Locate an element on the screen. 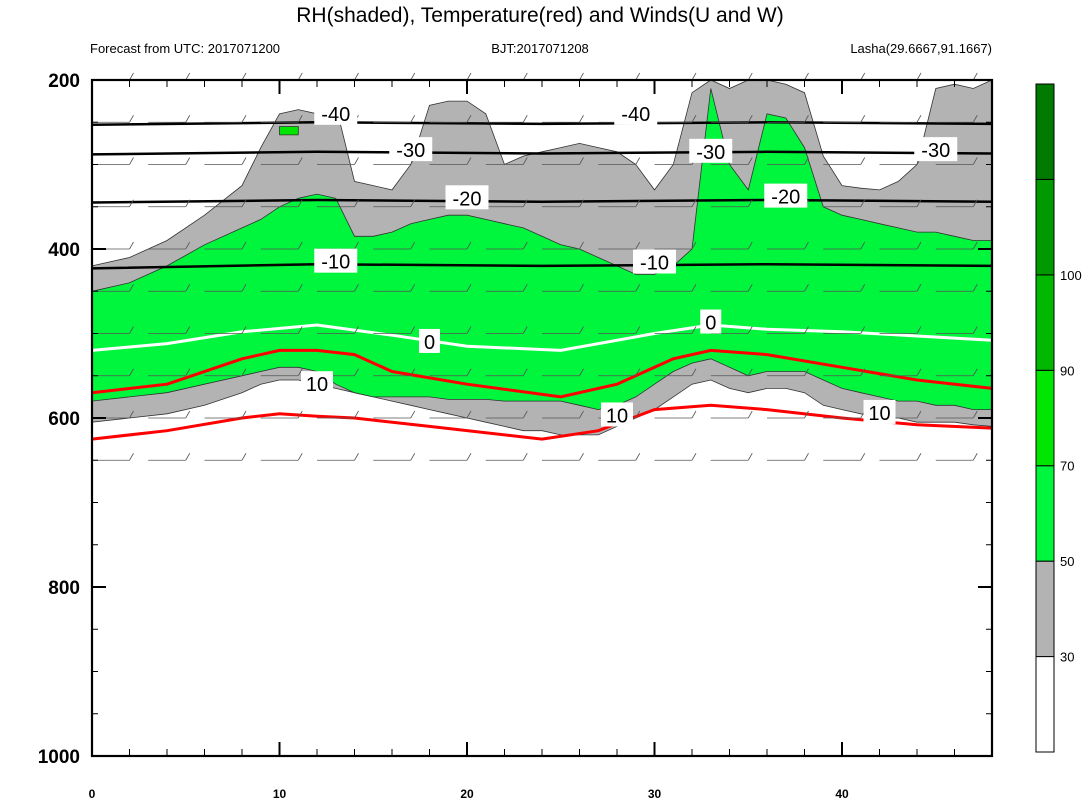 The width and height of the screenshot is (1087, 806). x-tick-label: 10 is located at coordinates (280, 794).